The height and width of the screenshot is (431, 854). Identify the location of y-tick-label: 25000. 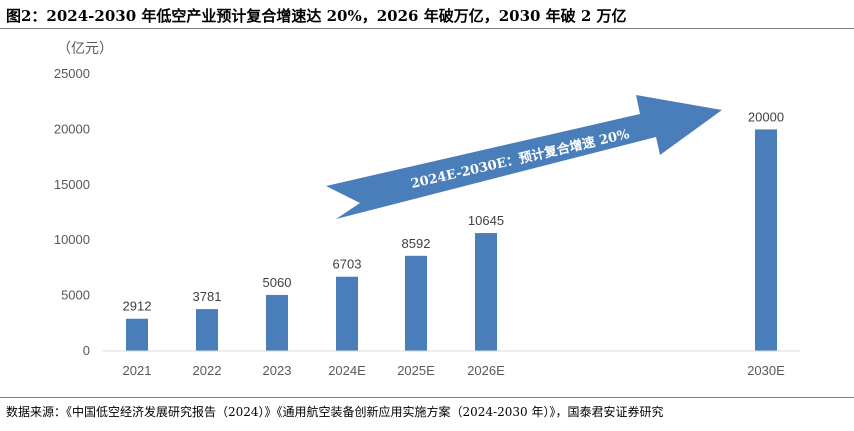
(72, 73).